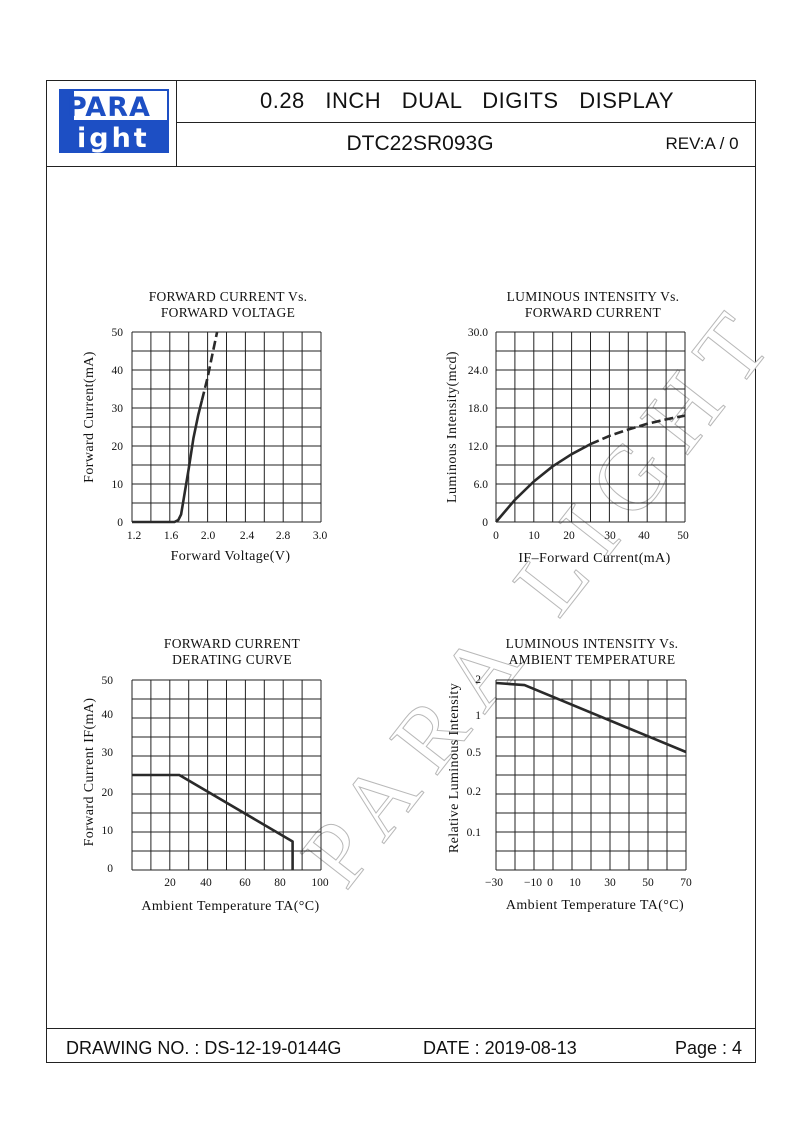  I want to click on chart4-title-line1: LUMINOUS INTENSITY Vs., so click(592, 643).